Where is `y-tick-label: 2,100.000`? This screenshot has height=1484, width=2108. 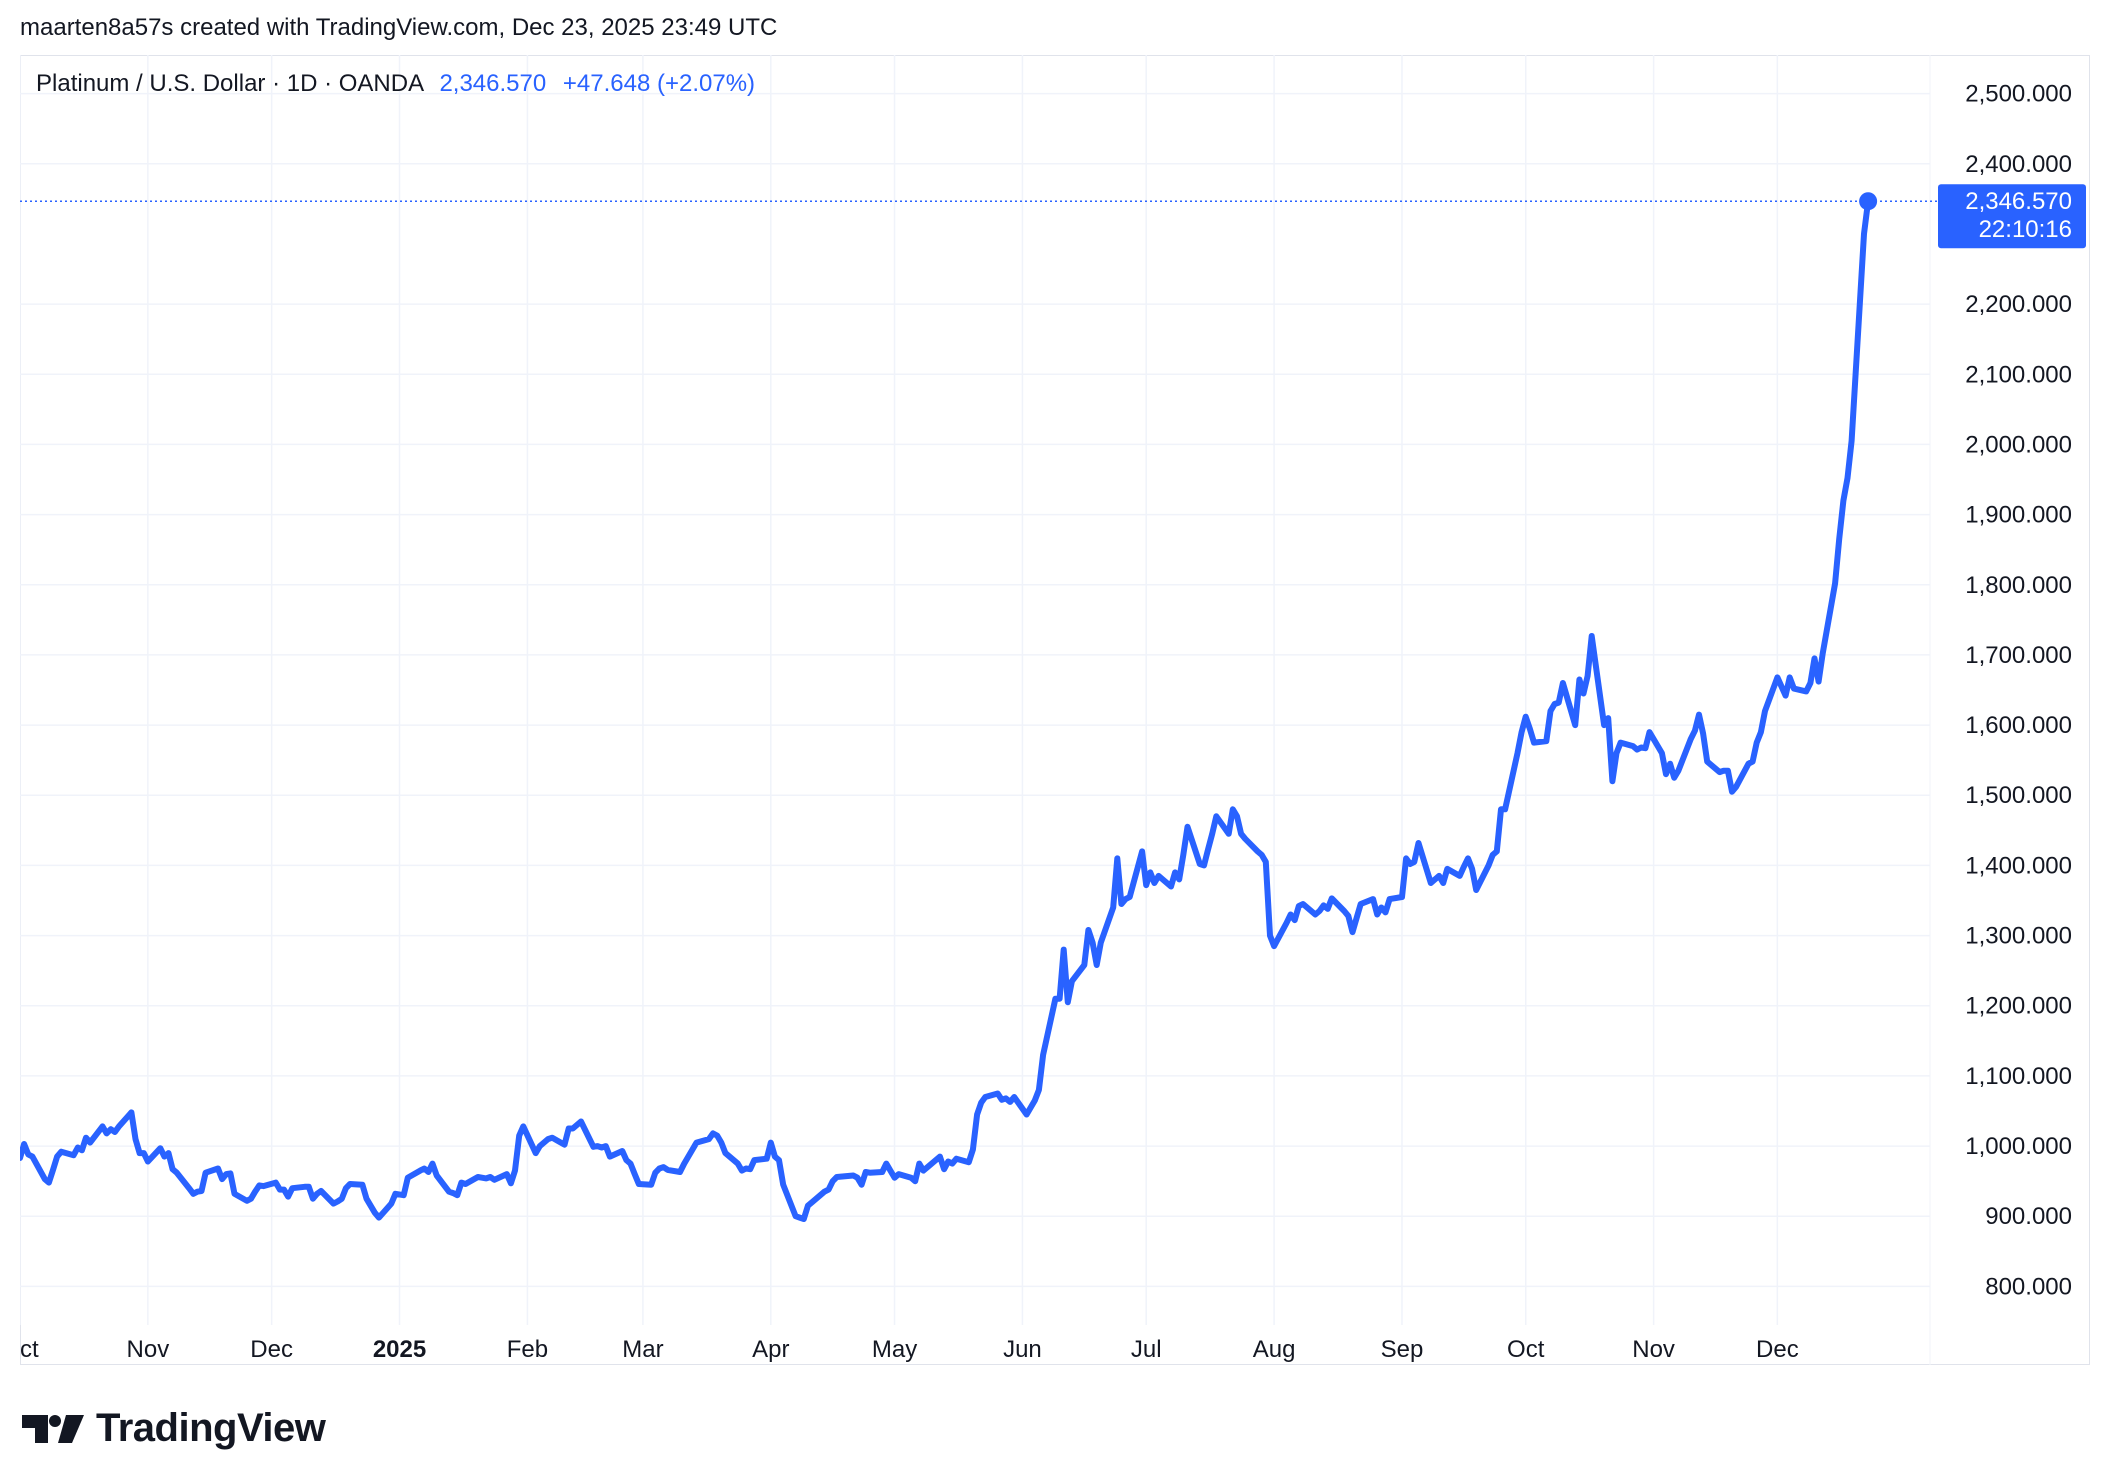 y-tick-label: 2,100.000 is located at coordinates (2018, 374).